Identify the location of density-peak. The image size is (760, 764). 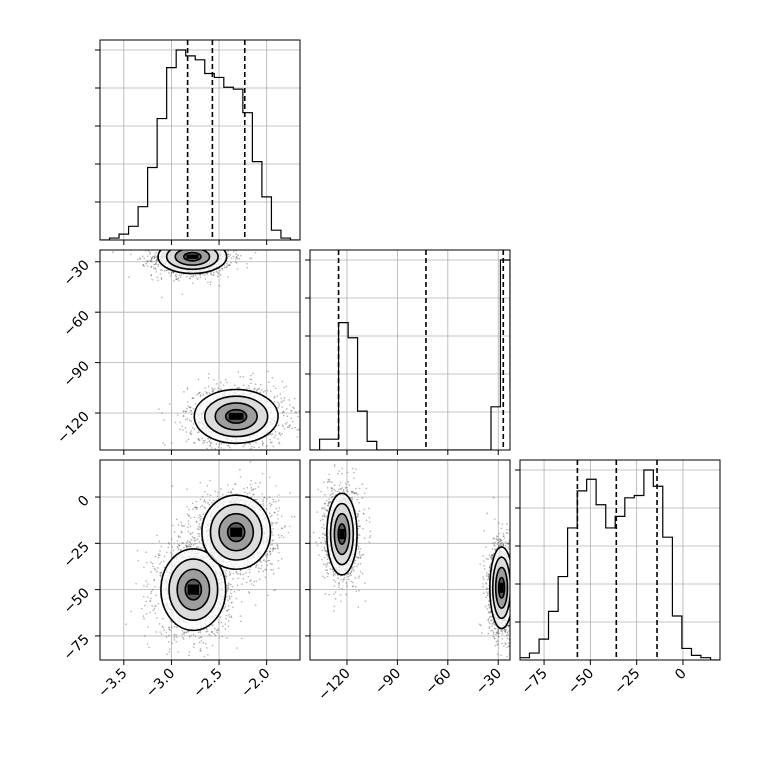
(192, 257).